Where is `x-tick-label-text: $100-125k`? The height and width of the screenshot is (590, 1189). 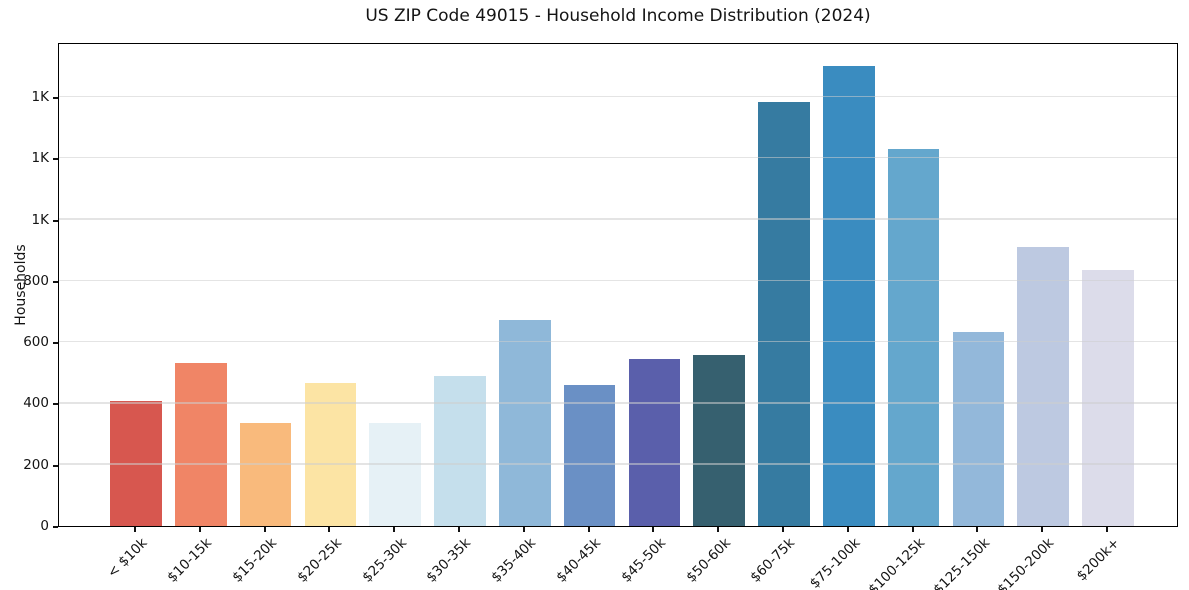
x-tick-label-text: $100-125k is located at coordinates (896, 562).